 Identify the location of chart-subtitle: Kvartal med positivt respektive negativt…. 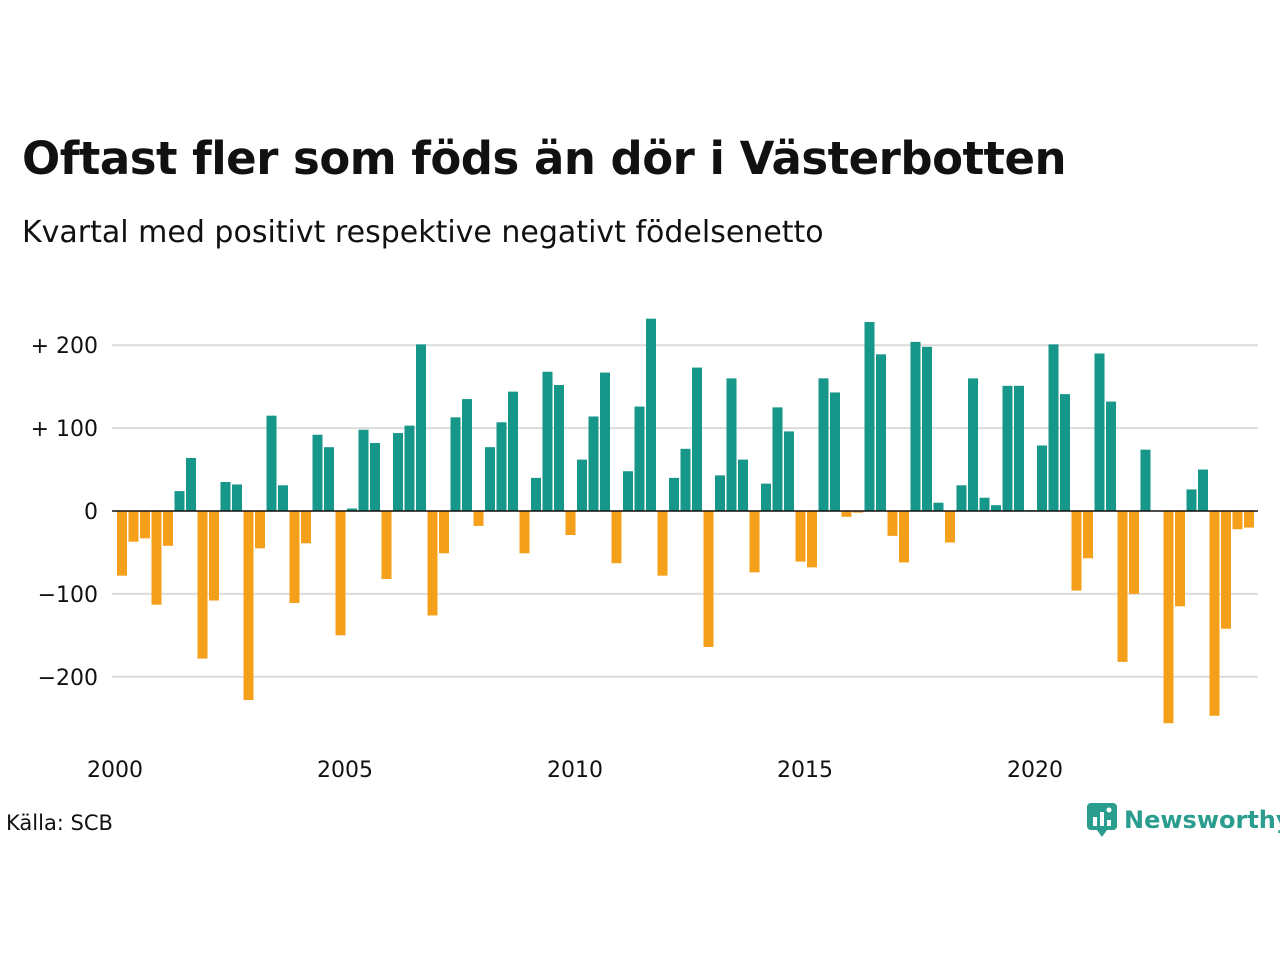
(423, 232).